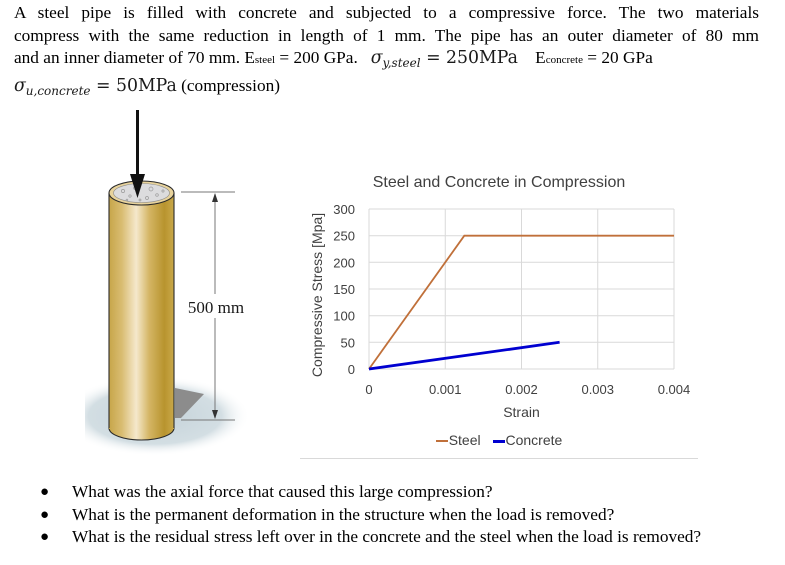  Describe the element at coordinates (319, 58) in the screenshot. I see `e-steel-value: = 200 GPa.` at that location.